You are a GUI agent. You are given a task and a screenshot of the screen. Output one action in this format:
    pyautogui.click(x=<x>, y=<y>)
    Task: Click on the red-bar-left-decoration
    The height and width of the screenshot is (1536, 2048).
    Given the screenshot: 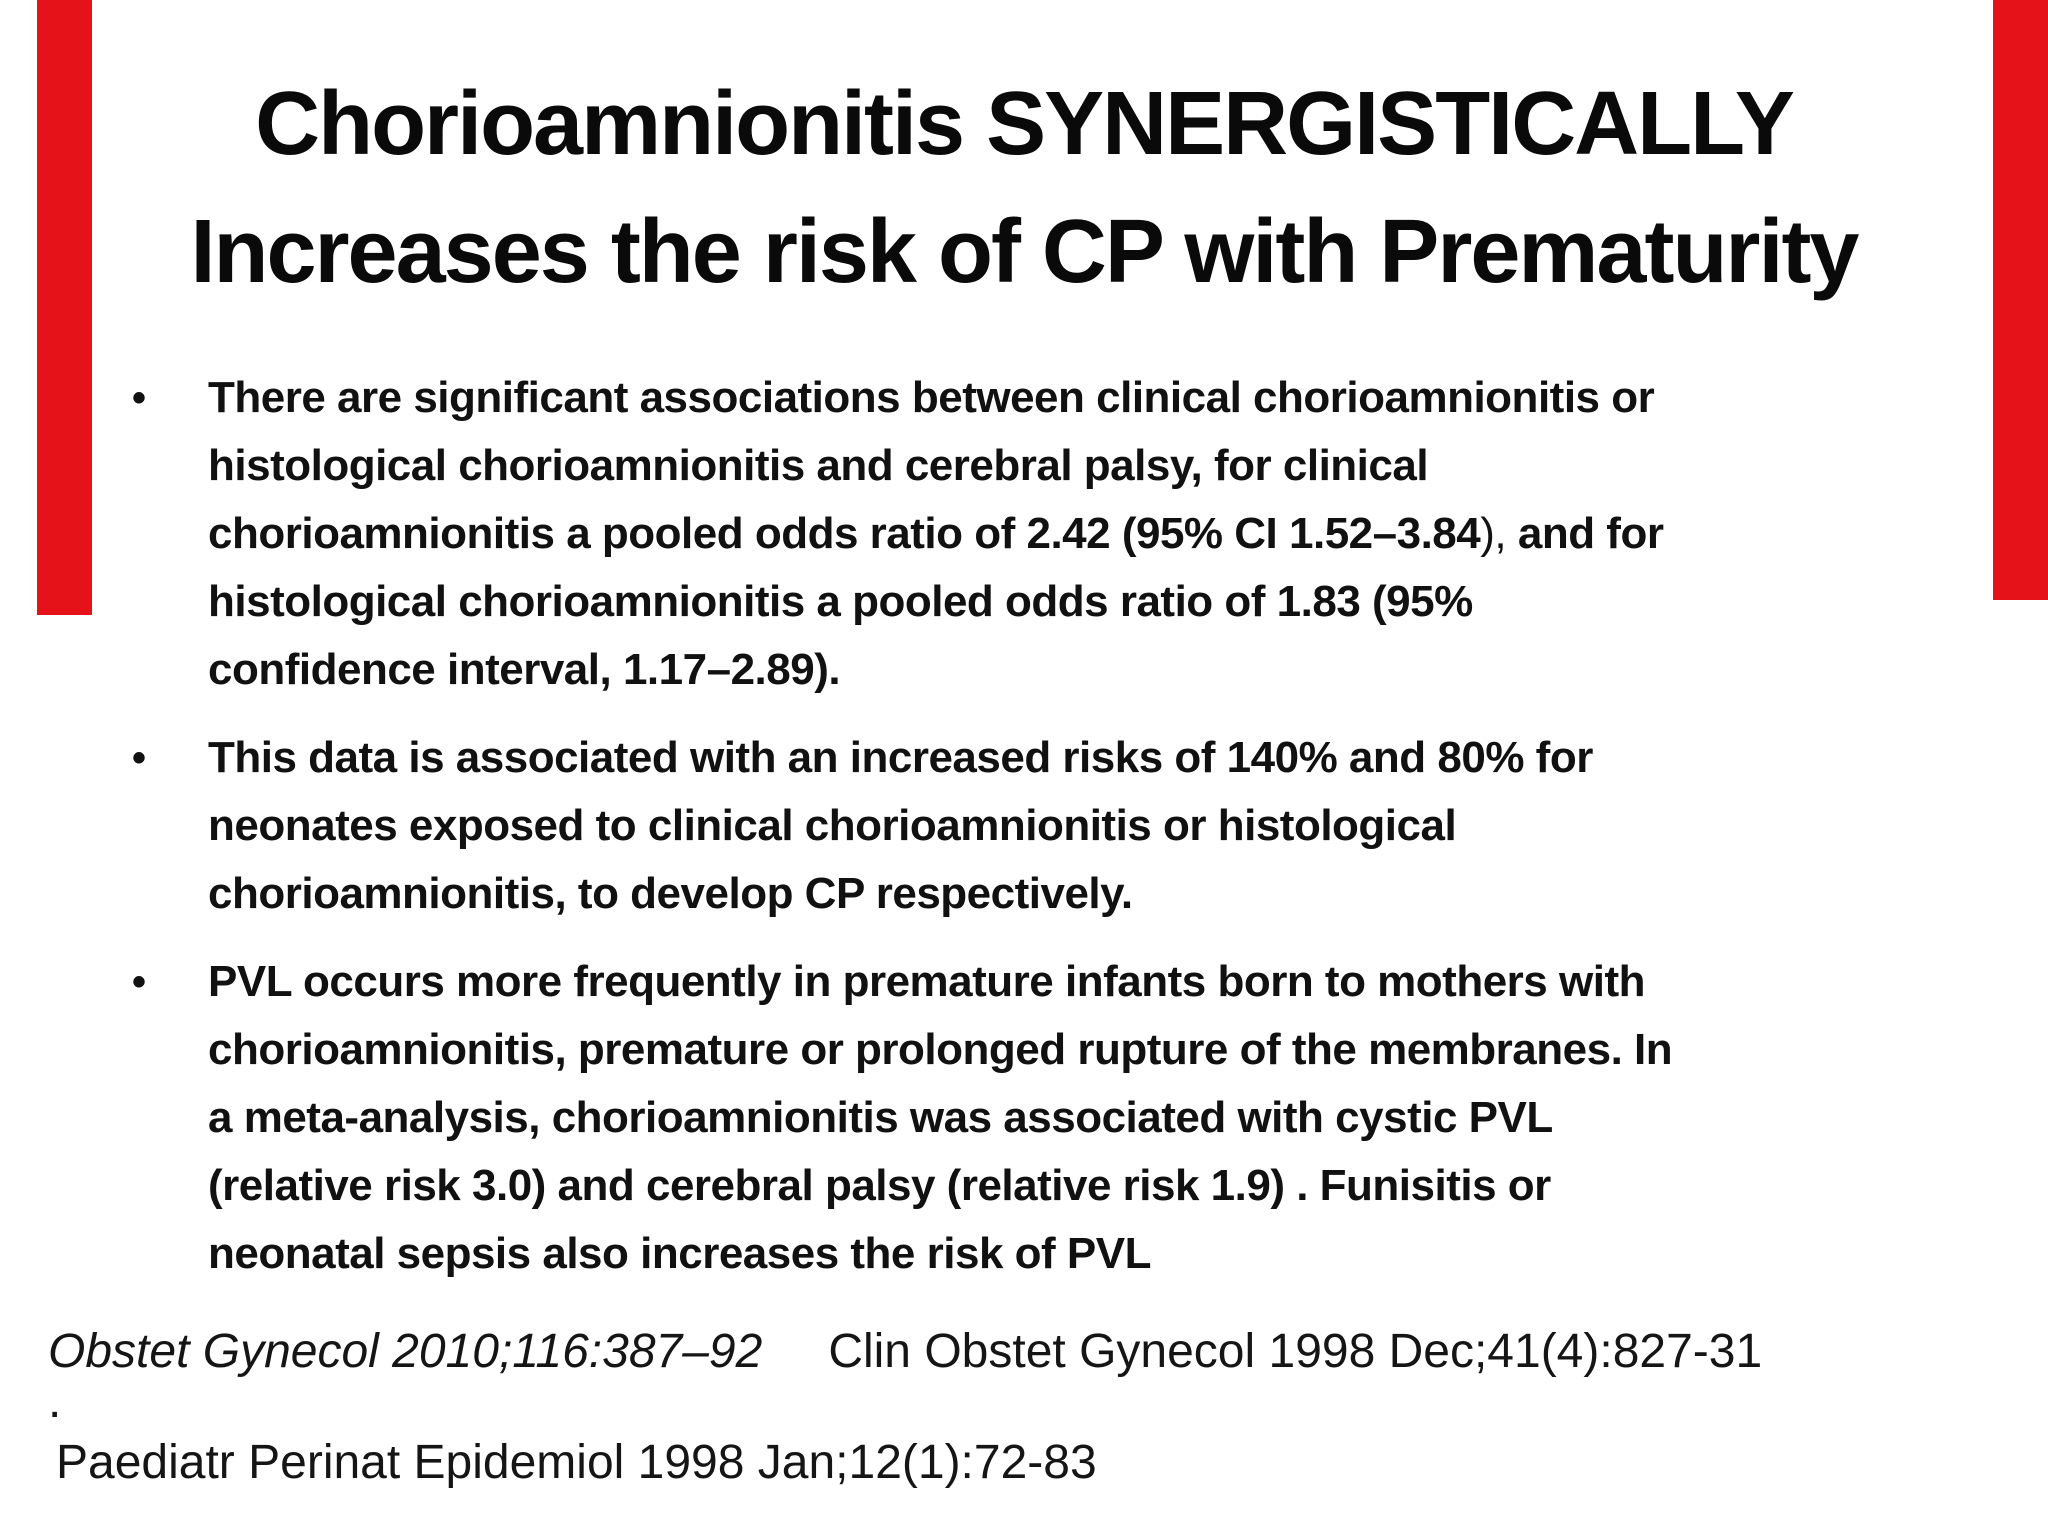 What is the action you would take?
    pyautogui.click(x=64, y=307)
    